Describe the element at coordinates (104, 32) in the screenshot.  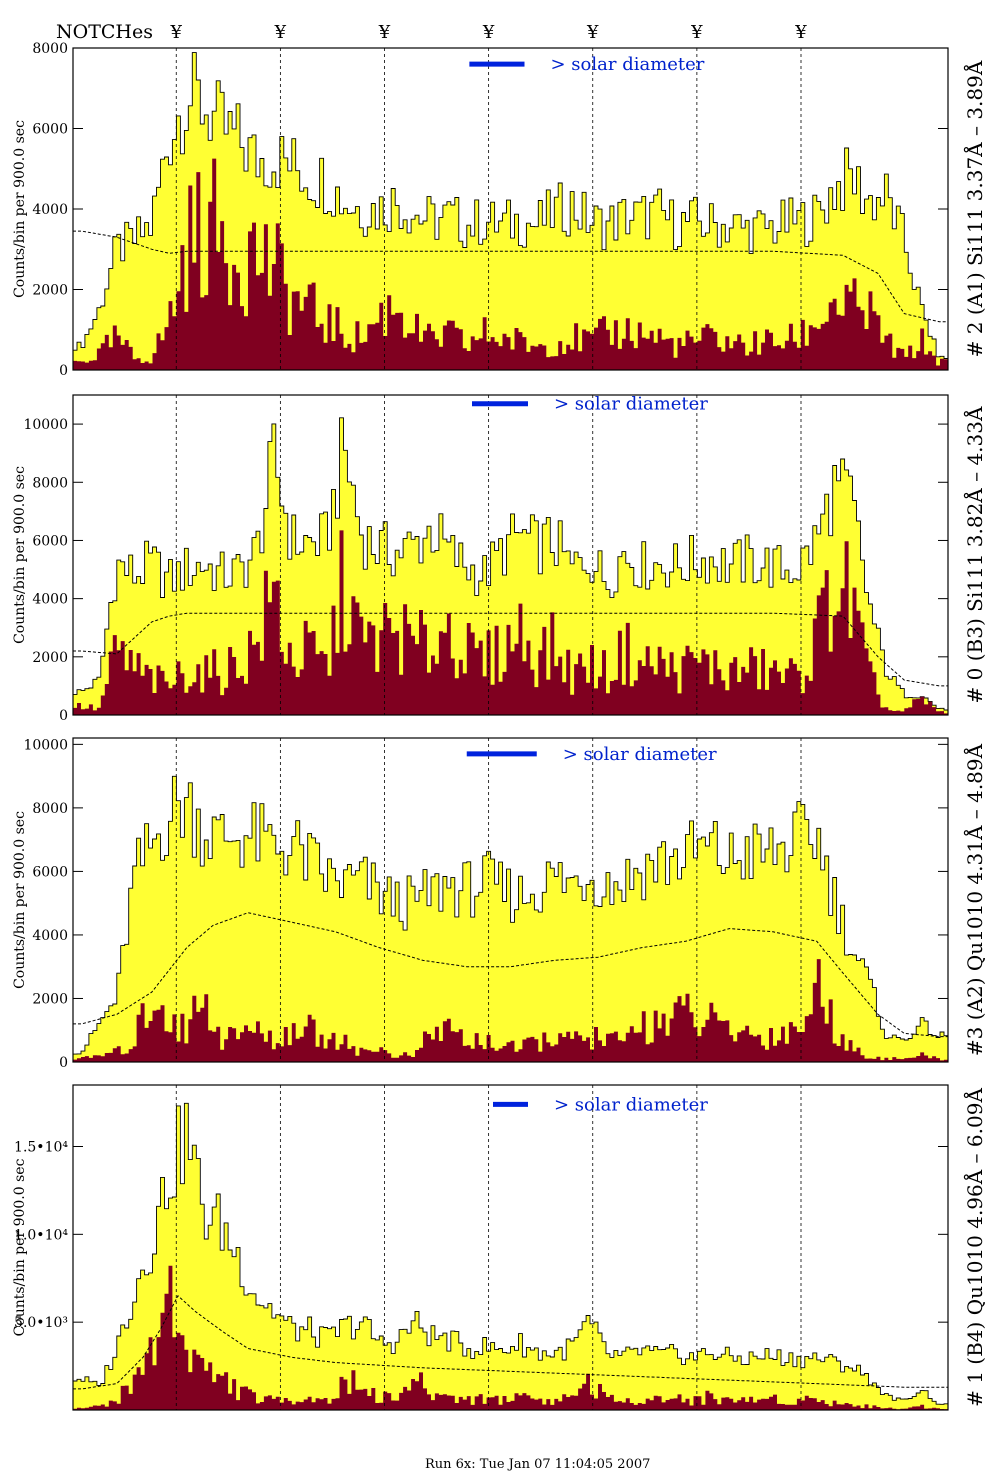
I see `notches-label: NOTCHes` at that location.